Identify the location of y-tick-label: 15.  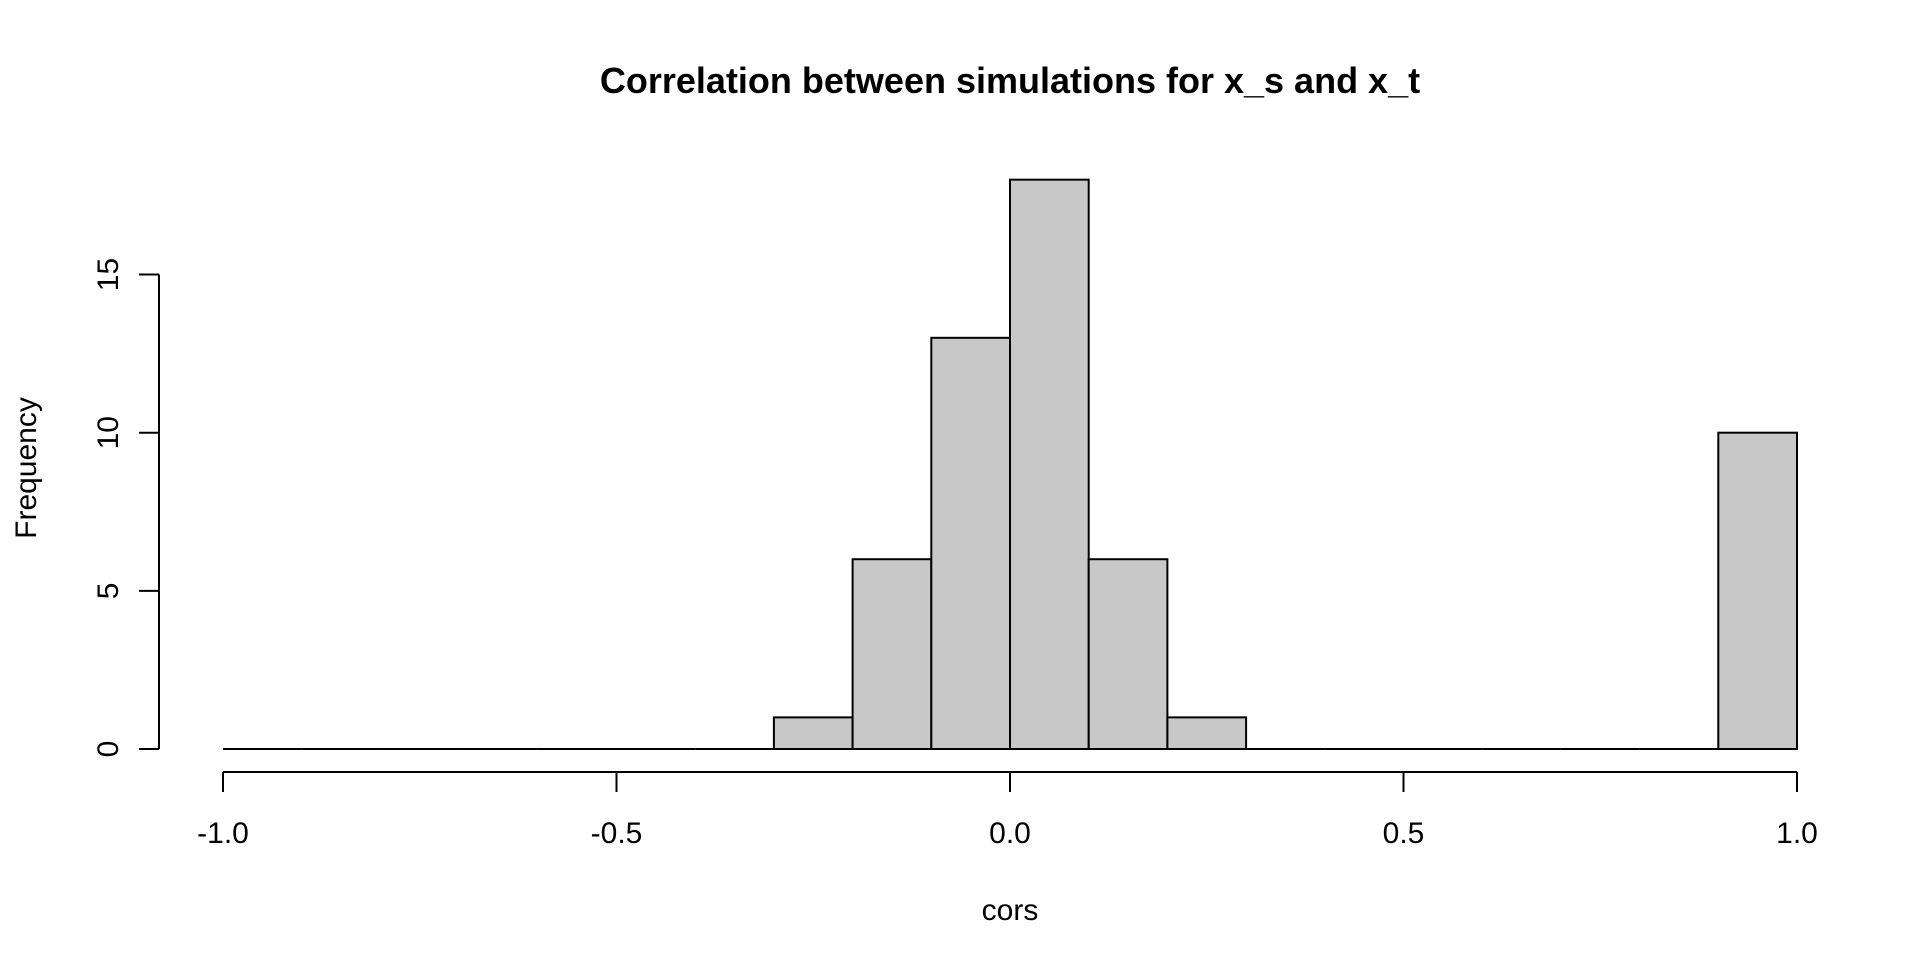
(108, 274).